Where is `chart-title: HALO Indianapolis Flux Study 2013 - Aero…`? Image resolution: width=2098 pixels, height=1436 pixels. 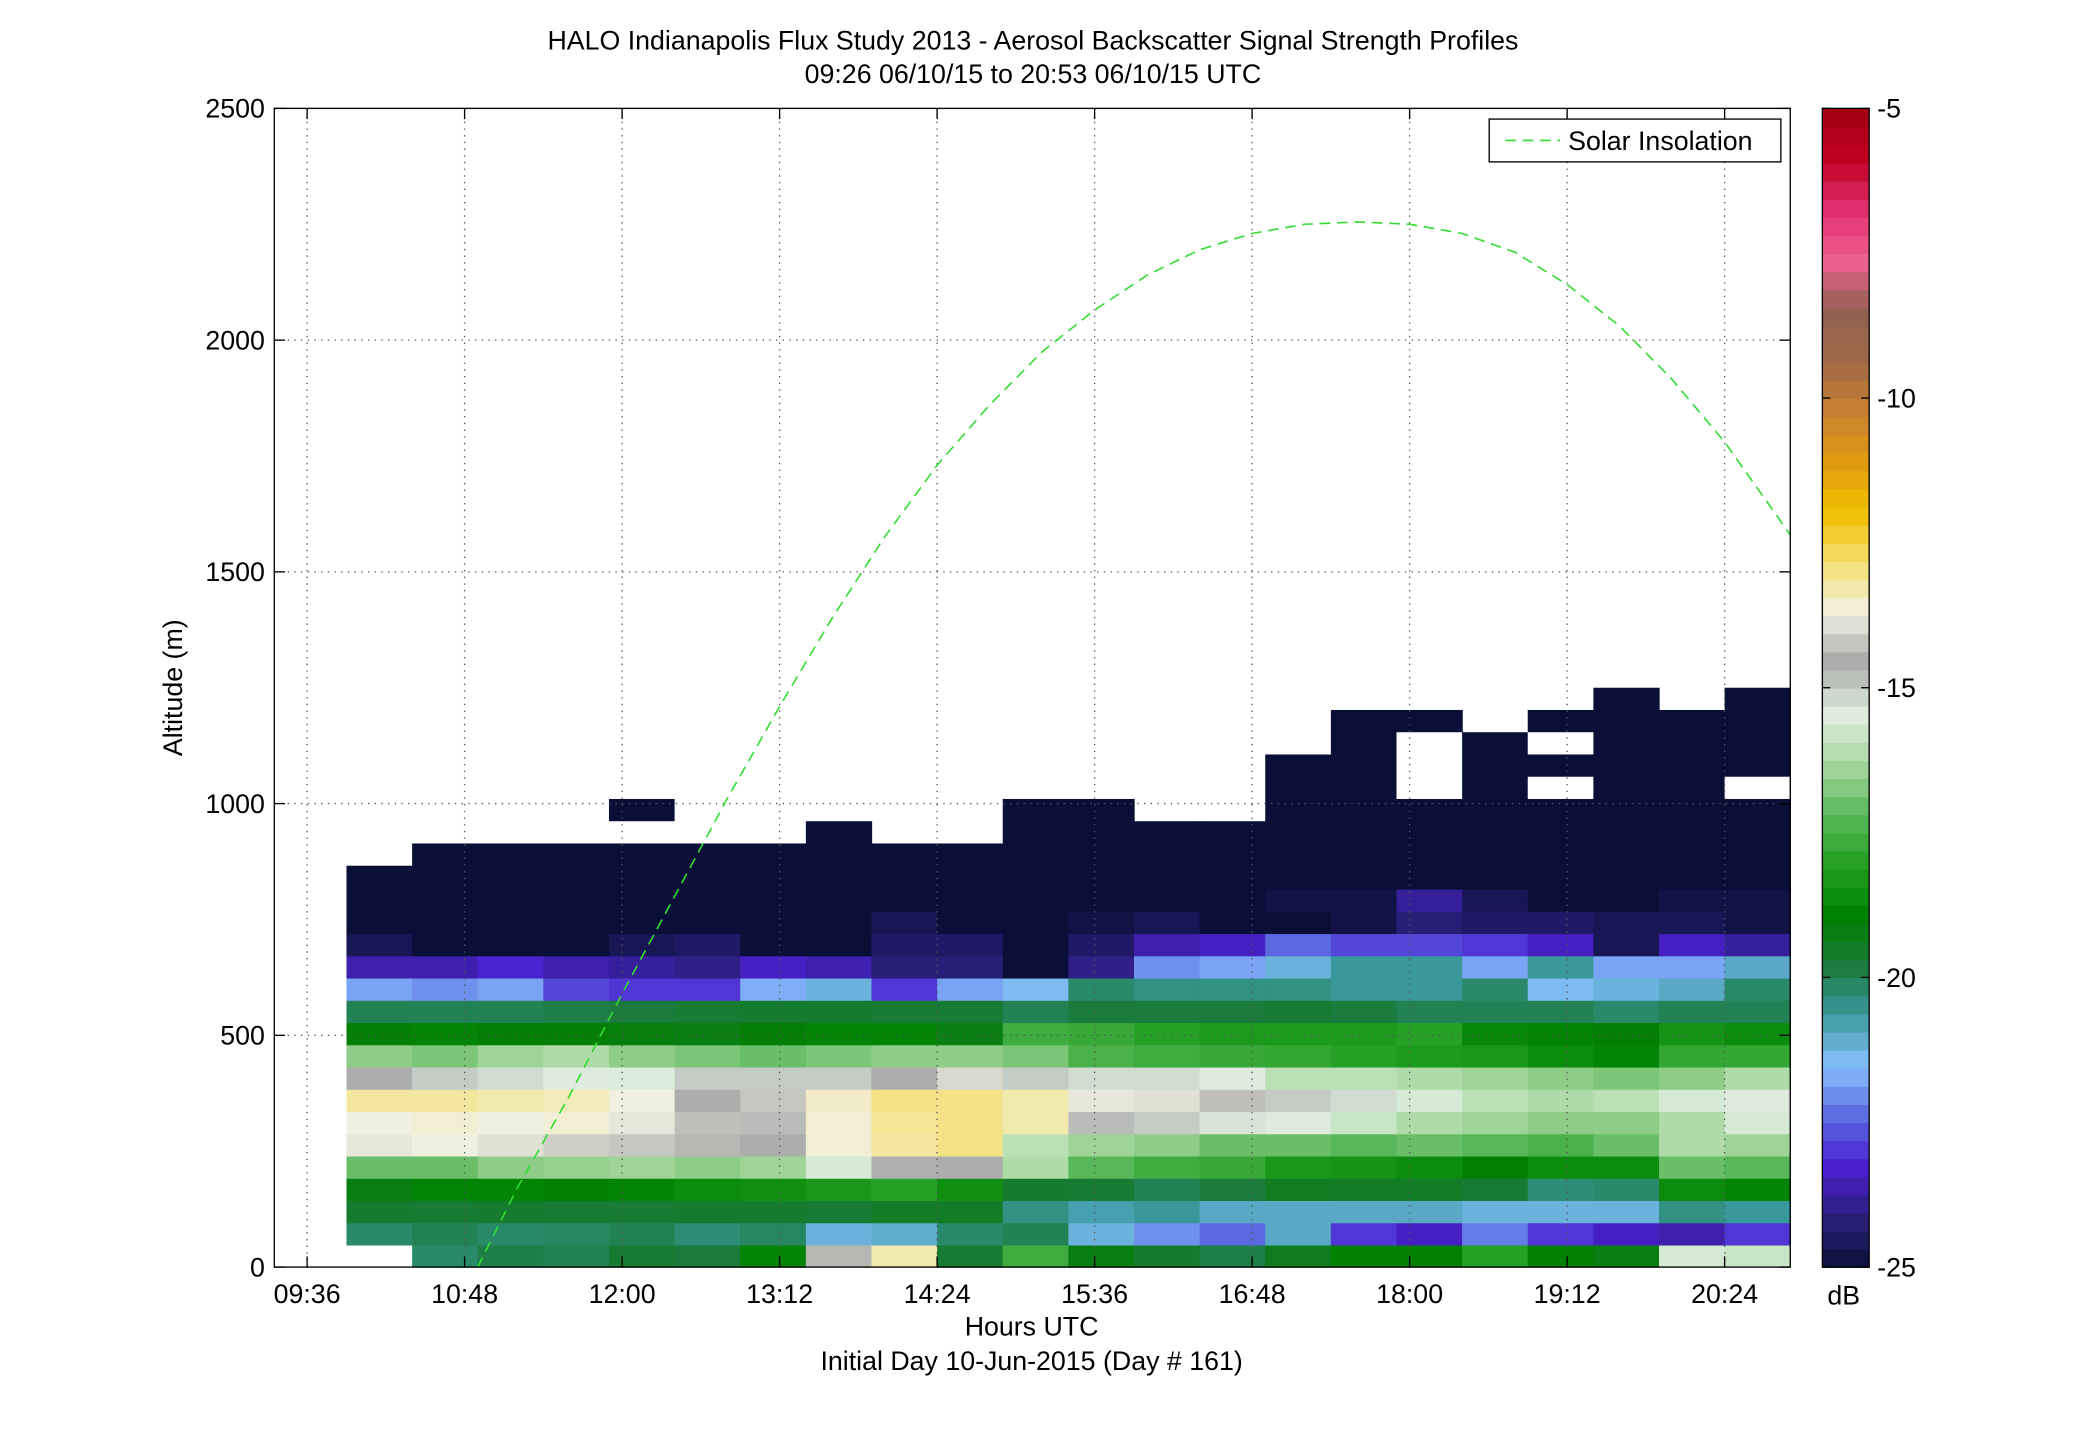
chart-title: HALO Indianapolis Flux Study 2013 - Aero… is located at coordinates (1032, 41).